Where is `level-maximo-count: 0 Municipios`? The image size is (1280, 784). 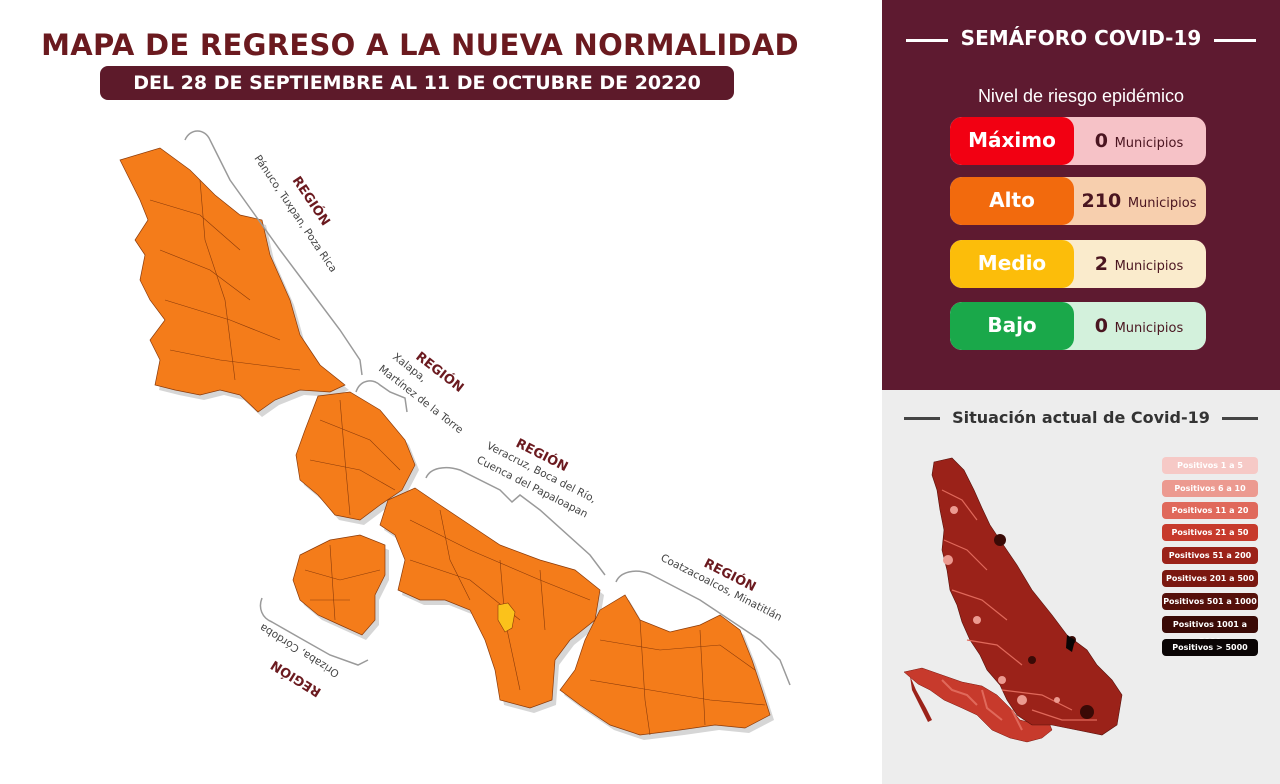 level-maximo-count: 0 Municipios is located at coordinates (1139, 141).